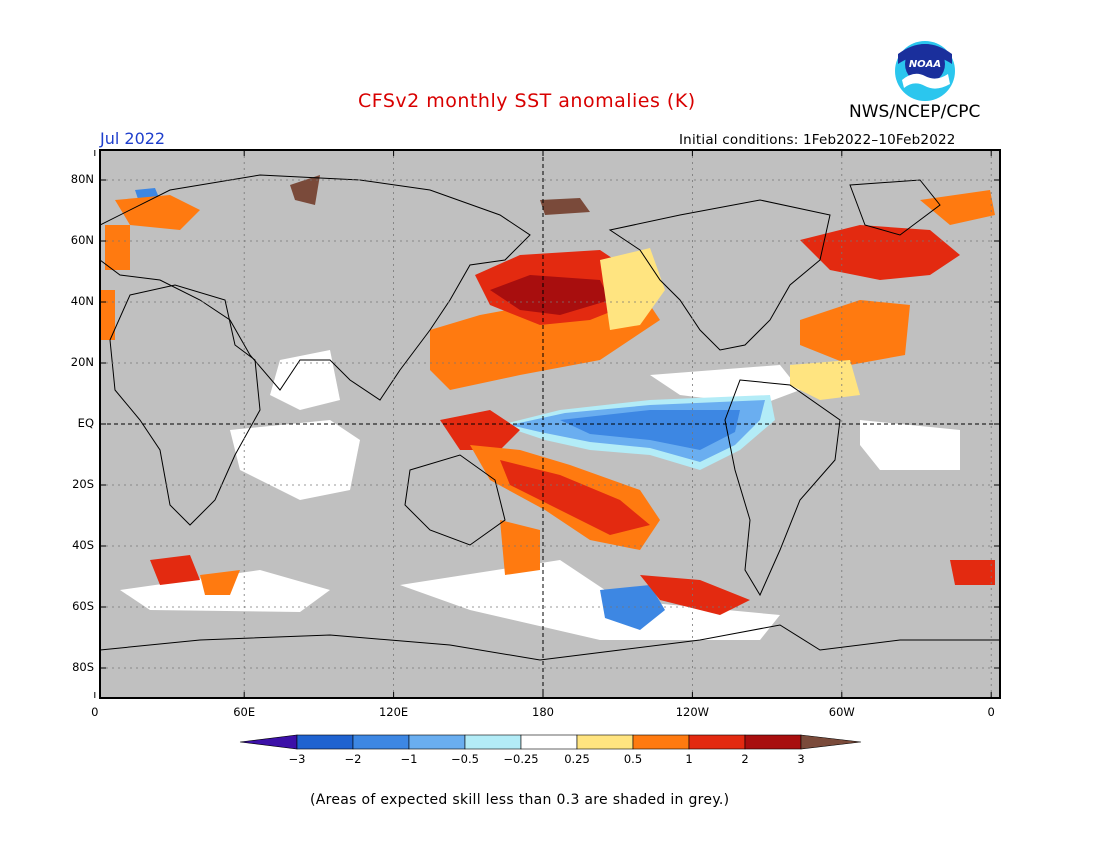  Describe the element at coordinates (543, 712) in the screenshot. I see `longitude-label: 180` at that location.